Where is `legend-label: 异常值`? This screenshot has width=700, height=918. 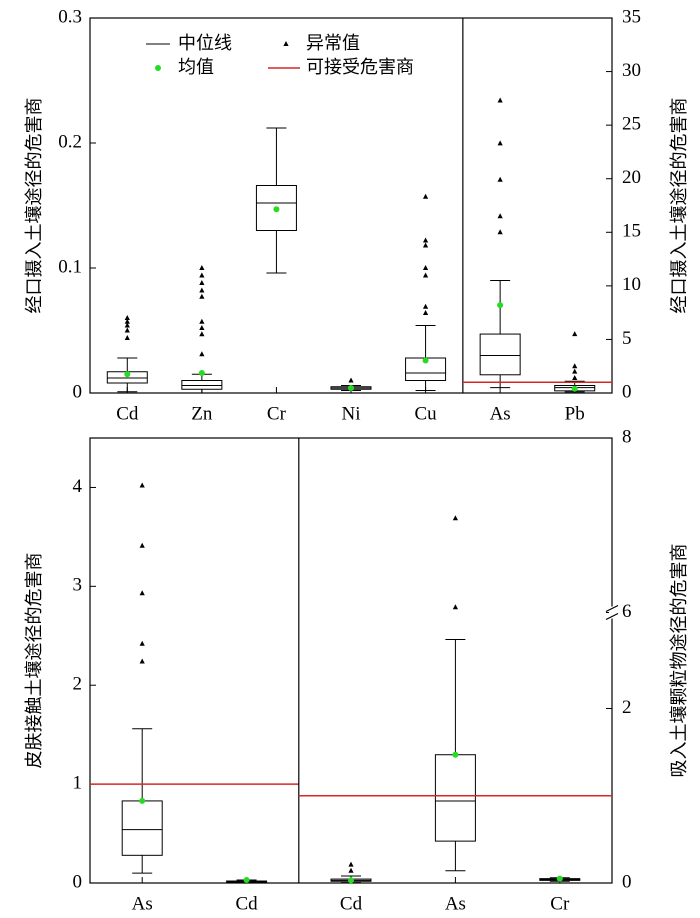 legend-label: 异常值 is located at coordinates (333, 43).